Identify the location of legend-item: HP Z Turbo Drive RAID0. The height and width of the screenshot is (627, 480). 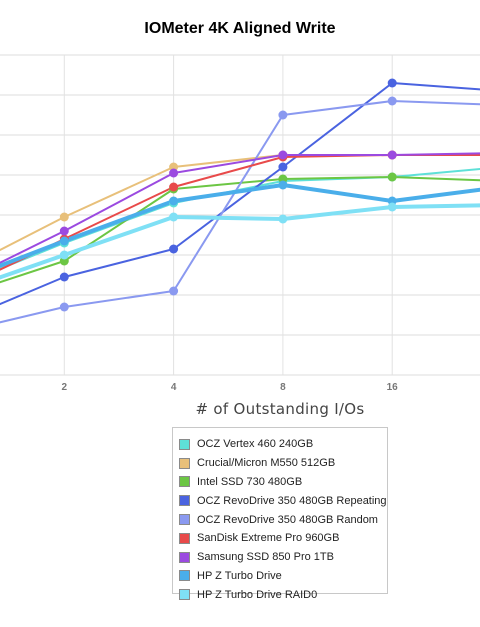
(280, 594).